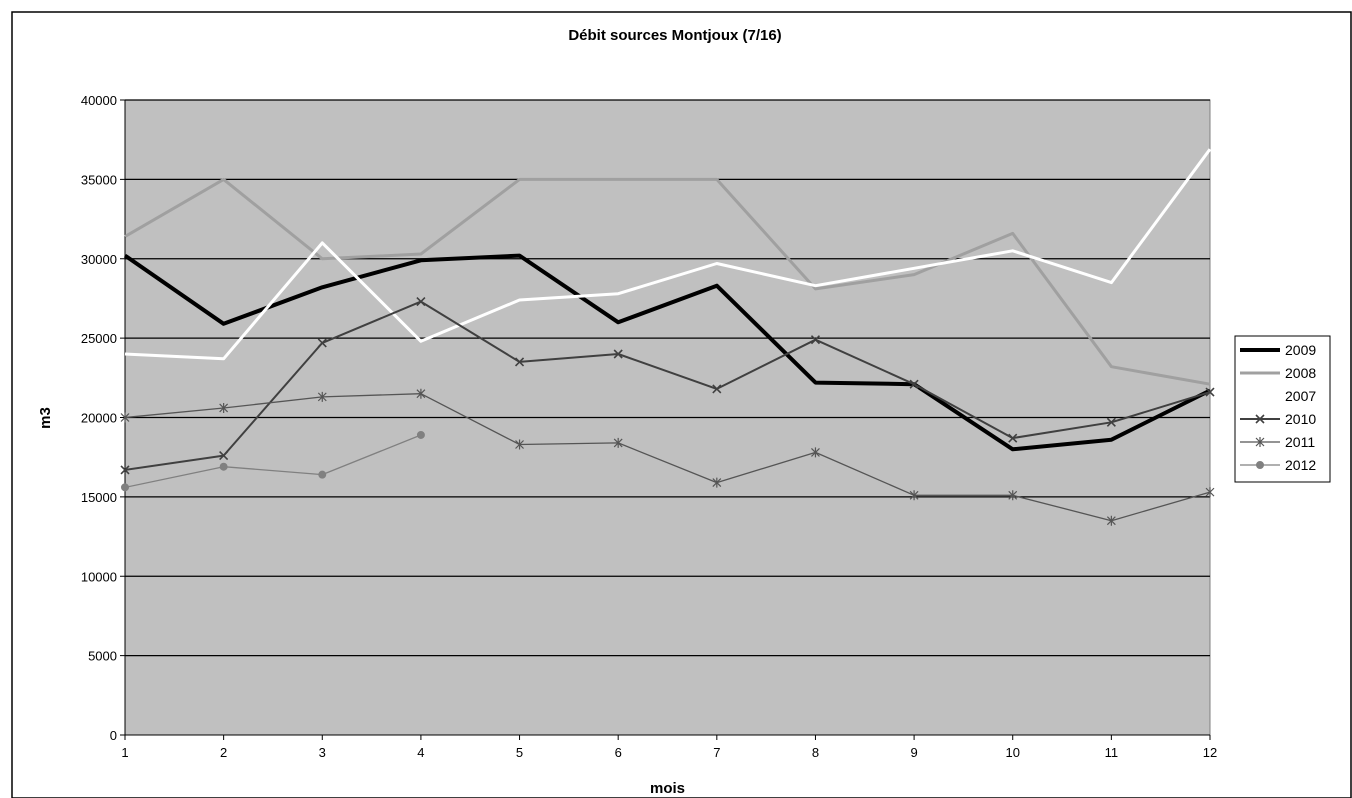 The image size is (1352, 798). Describe the element at coordinates (99, 338) in the screenshot. I see `y-tick-label: 25000` at that location.